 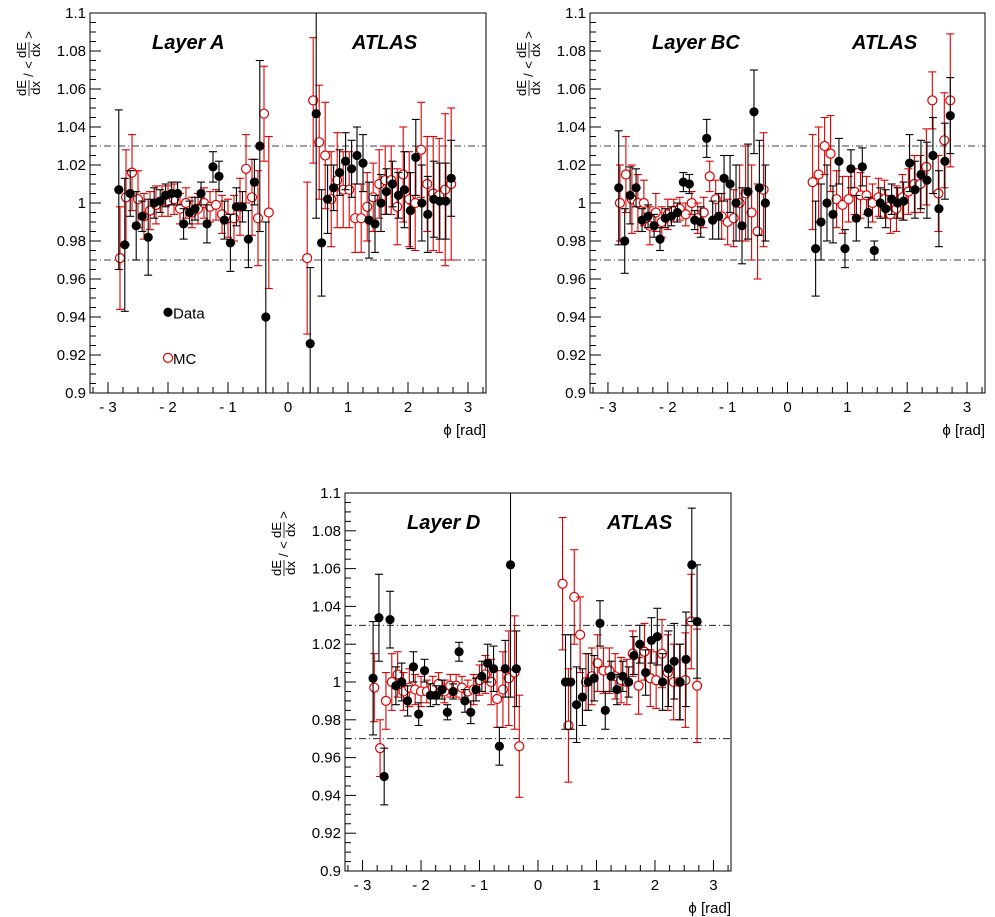 I want to click on x-tick-label: - 1, so click(x=480, y=885).